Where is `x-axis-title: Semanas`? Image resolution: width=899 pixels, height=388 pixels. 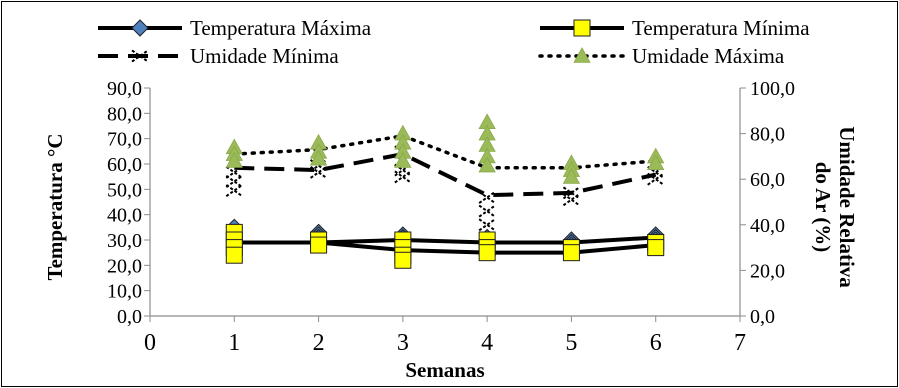
x-axis-title: Semanas is located at coordinates (444, 370).